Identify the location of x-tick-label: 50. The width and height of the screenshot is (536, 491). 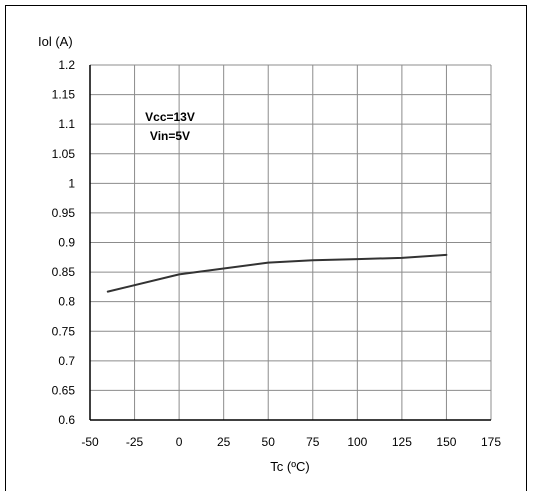
(269, 442).